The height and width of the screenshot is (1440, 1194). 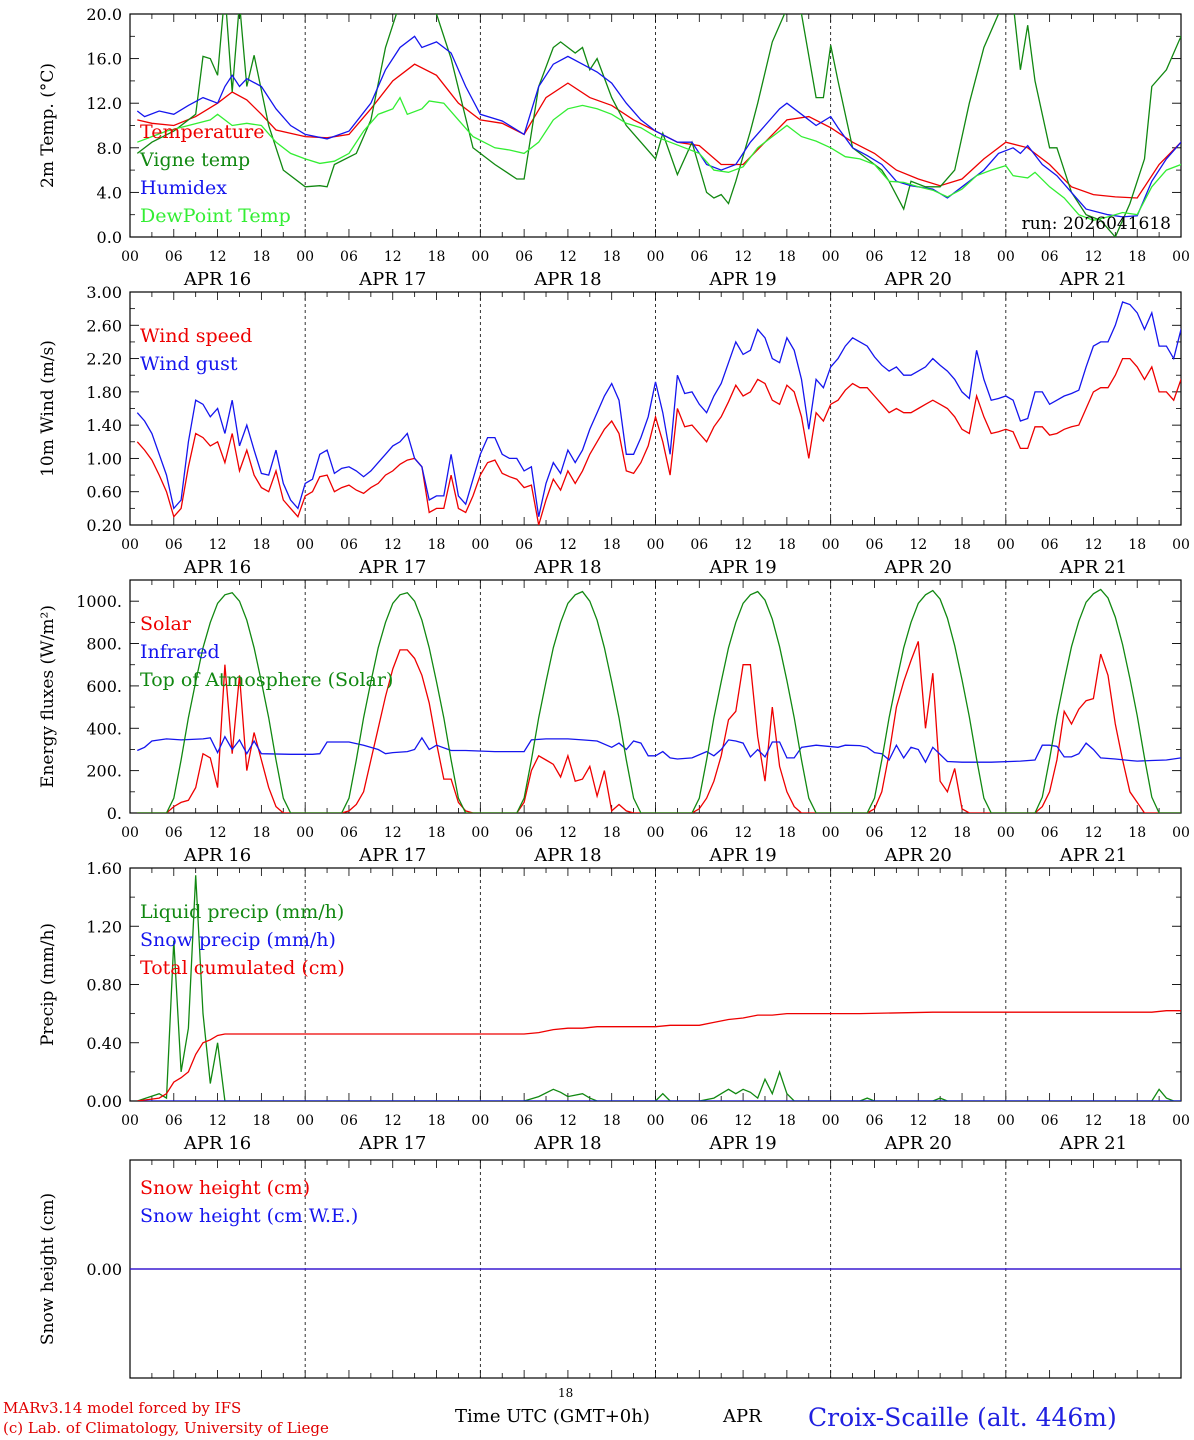 What do you see at coordinates (217, 855) in the screenshot?
I see `day-label: APR 16` at bounding box center [217, 855].